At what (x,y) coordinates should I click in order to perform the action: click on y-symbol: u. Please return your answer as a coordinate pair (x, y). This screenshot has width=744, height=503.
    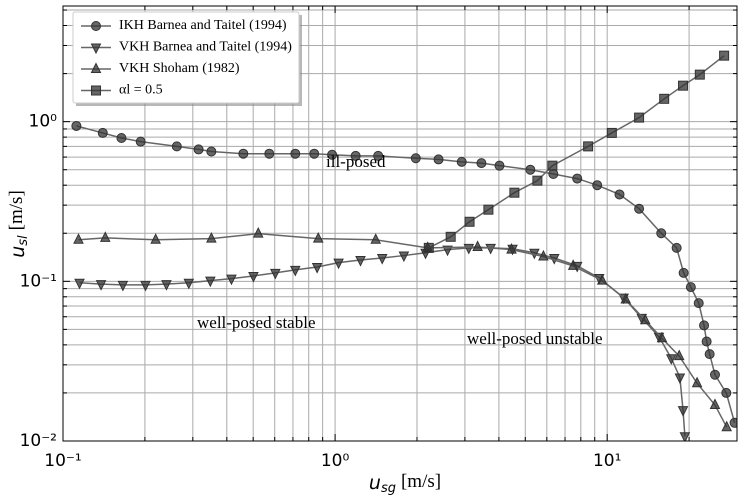
    Looking at the image, I should click on (18, 252).